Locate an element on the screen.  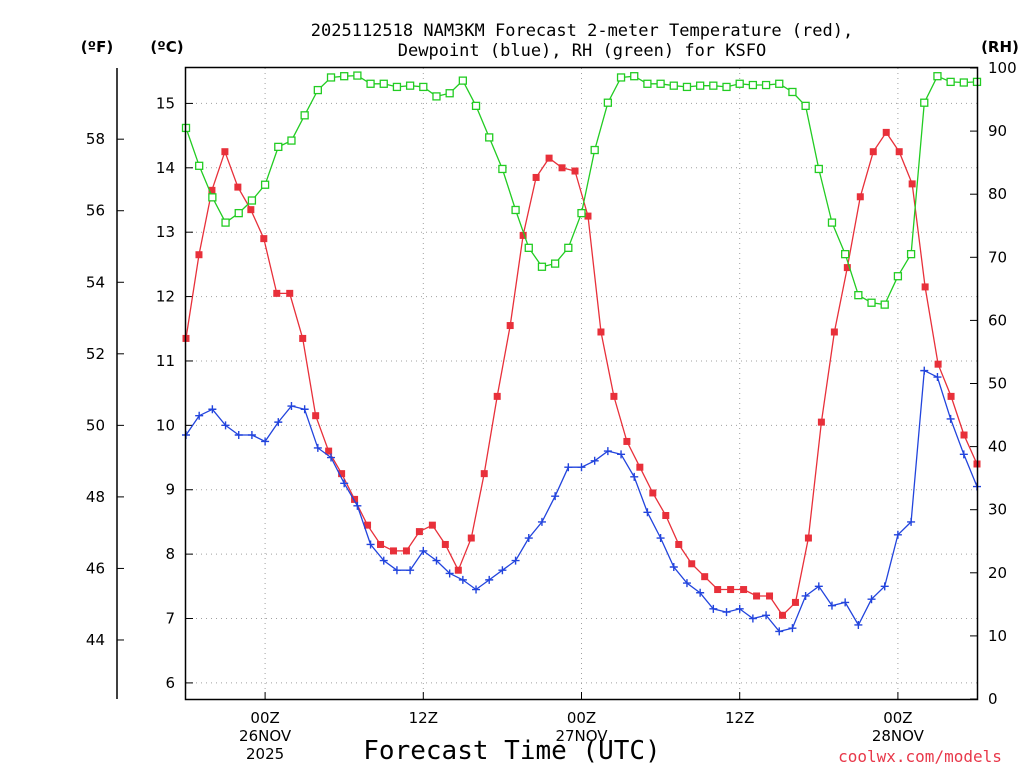
credit-label: coolwx.com/models is located at coordinates (920, 756).